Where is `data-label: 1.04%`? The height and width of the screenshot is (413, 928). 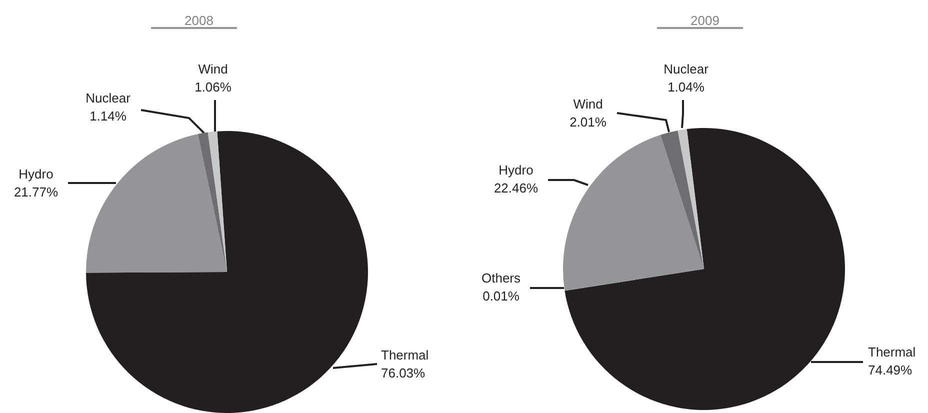
data-label: 1.04% is located at coordinates (686, 87).